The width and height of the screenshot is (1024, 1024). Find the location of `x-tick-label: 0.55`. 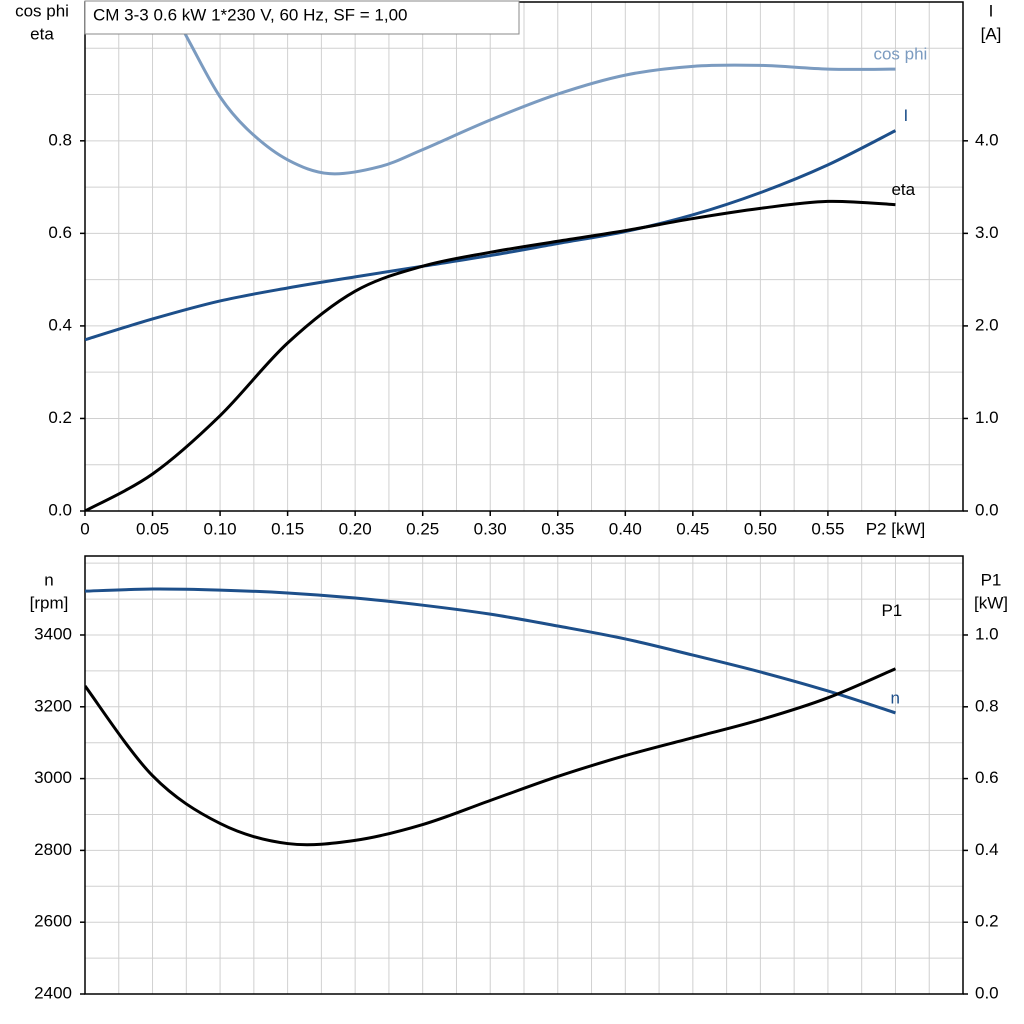

x-tick-label: 0.55 is located at coordinates (827, 528).